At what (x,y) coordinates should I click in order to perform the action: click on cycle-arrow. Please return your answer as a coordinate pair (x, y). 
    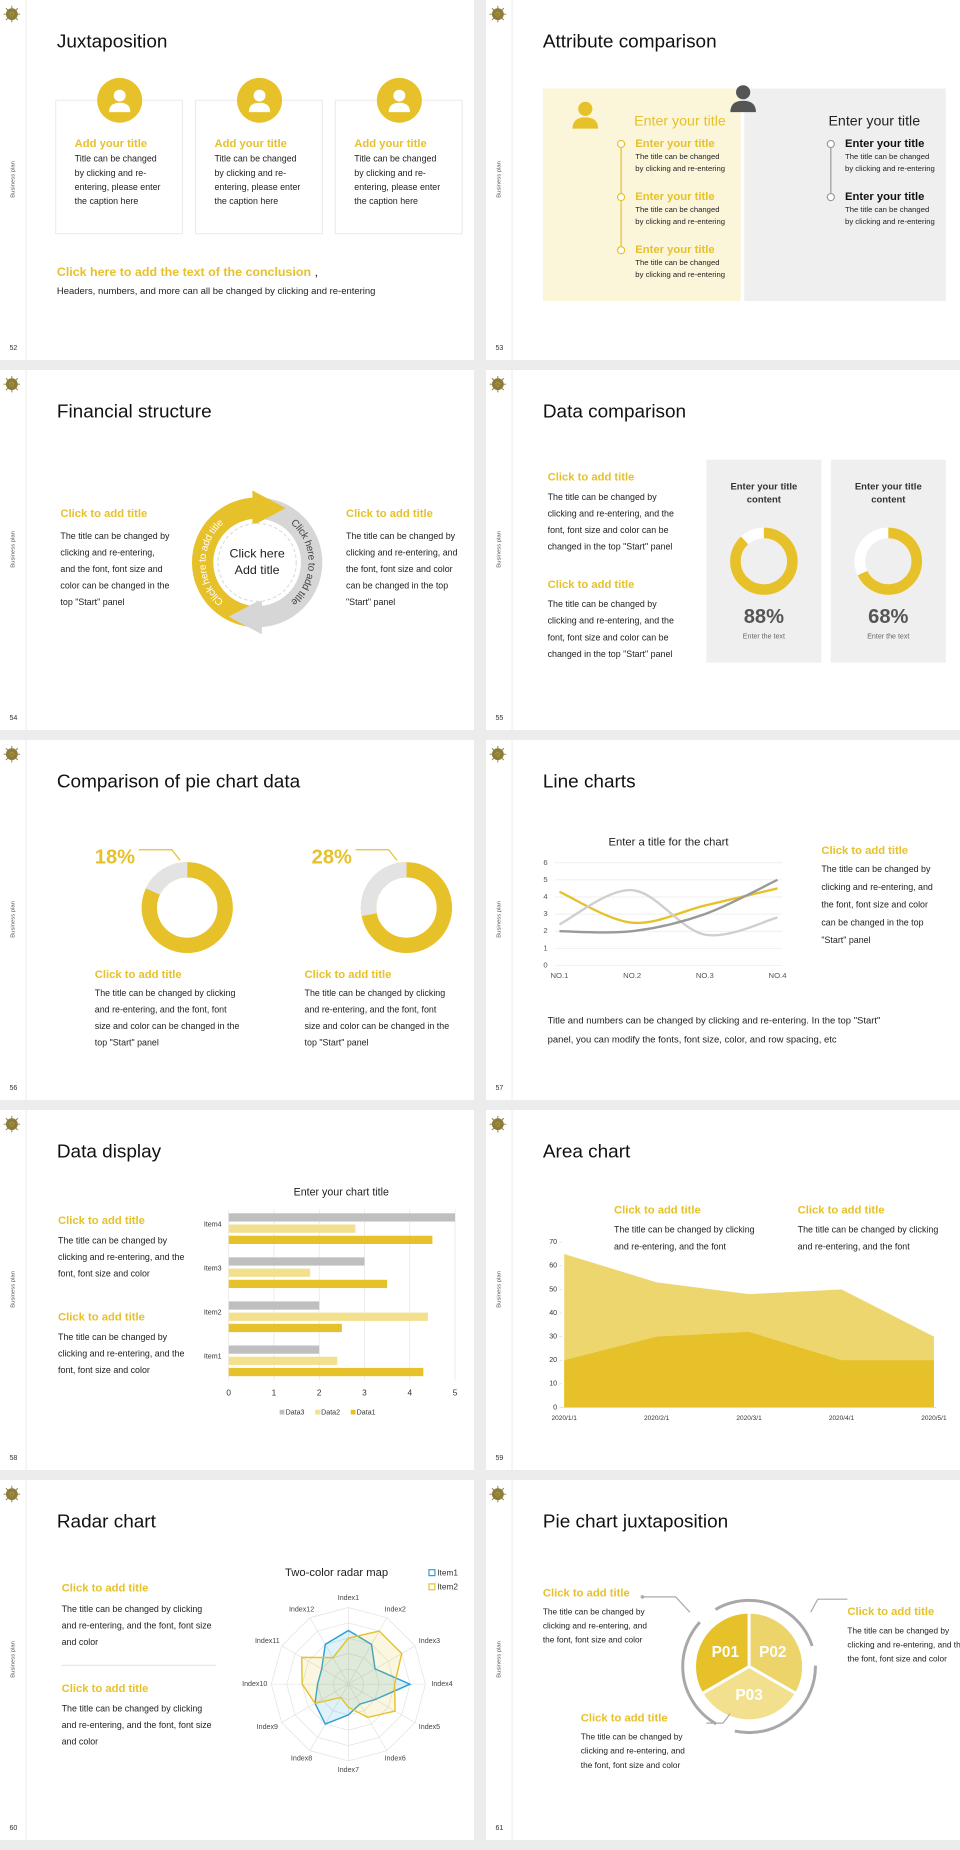
    Looking at the image, I should click on (269, 508).